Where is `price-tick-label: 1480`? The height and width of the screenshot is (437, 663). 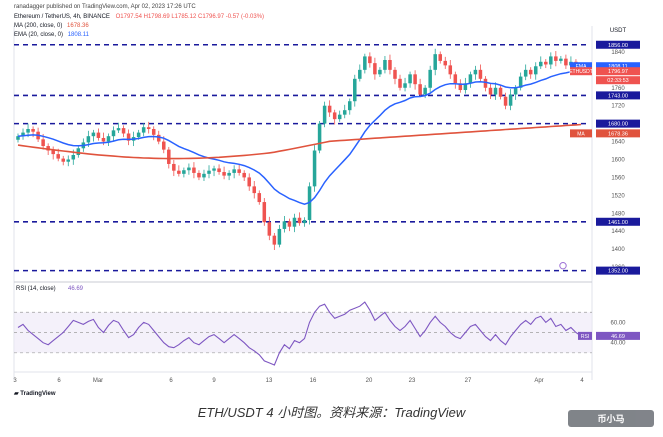
price-tick-label: 1480 is located at coordinates (618, 214).